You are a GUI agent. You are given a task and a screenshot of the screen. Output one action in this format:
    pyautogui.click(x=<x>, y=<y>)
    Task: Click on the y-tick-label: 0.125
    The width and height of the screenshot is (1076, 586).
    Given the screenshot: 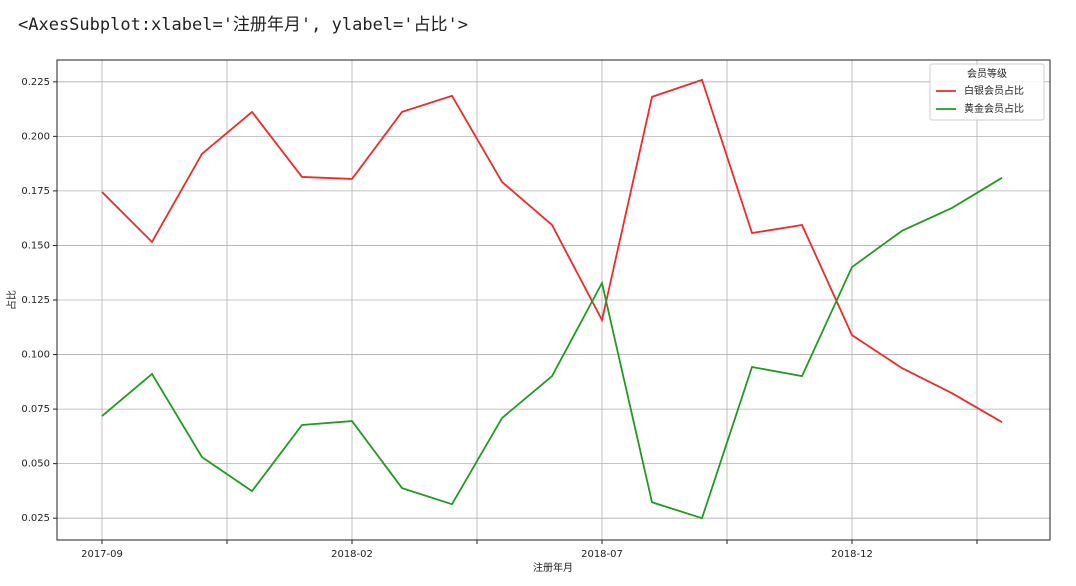 What is the action you would take?
    pyautogui.click(x=35, y=300)
    